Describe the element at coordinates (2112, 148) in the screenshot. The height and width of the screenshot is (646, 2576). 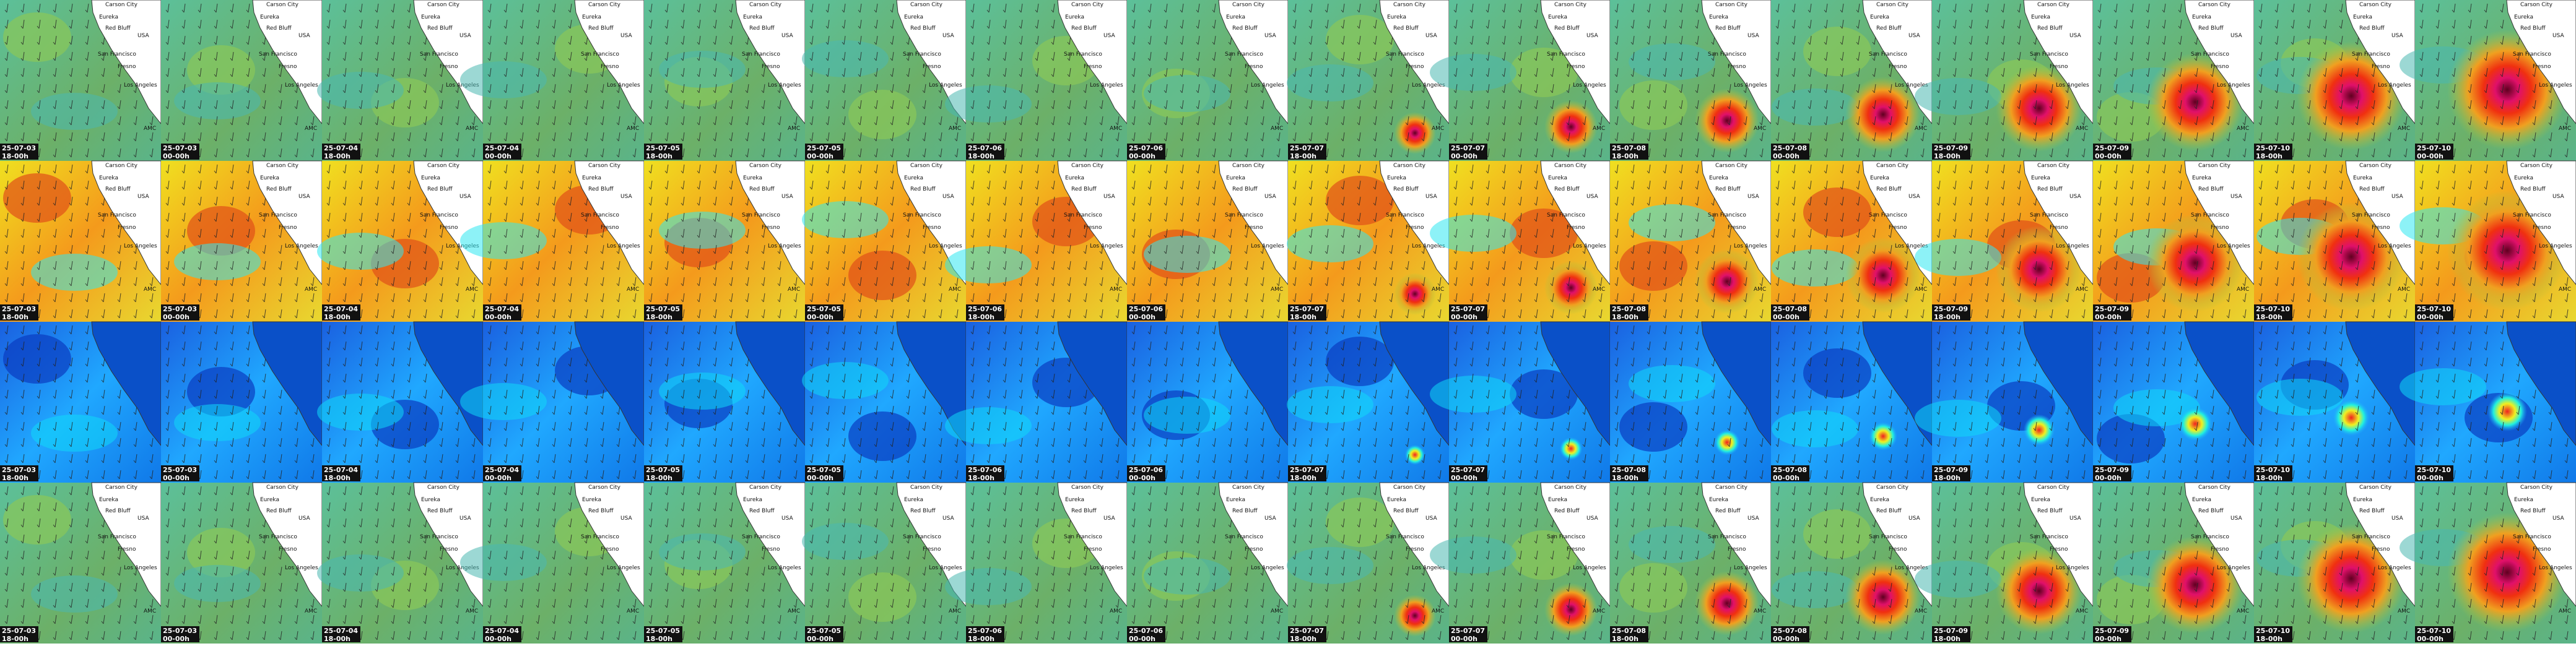
I see `date-label: 25-07-09` at that location.